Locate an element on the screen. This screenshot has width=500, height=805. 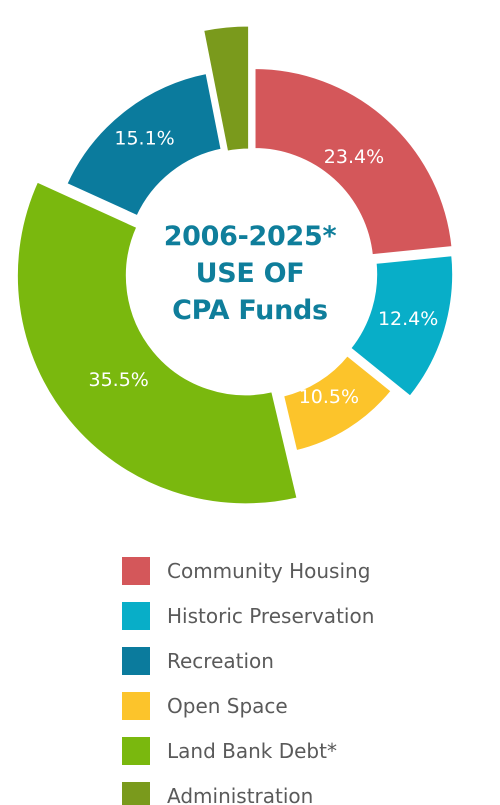
chart-center-title: 2006-2025* USE OF CPA Funds is located at coordinates (250, 273).